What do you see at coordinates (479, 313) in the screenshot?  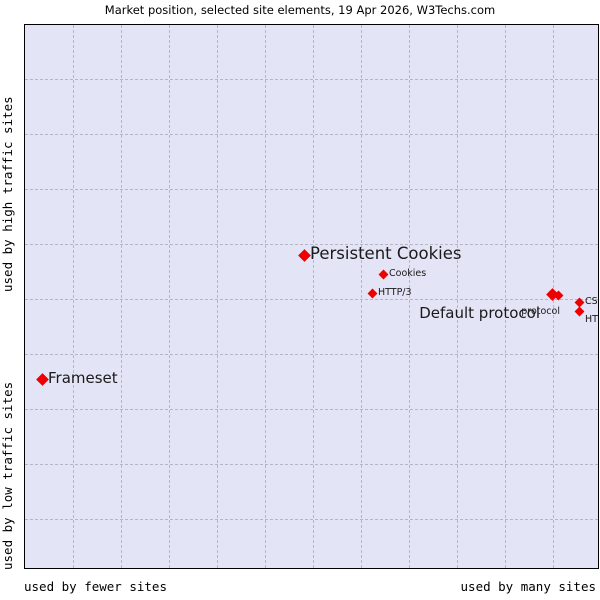 I see `data-point-label: Default protocol` at bounding box center [479, 313].